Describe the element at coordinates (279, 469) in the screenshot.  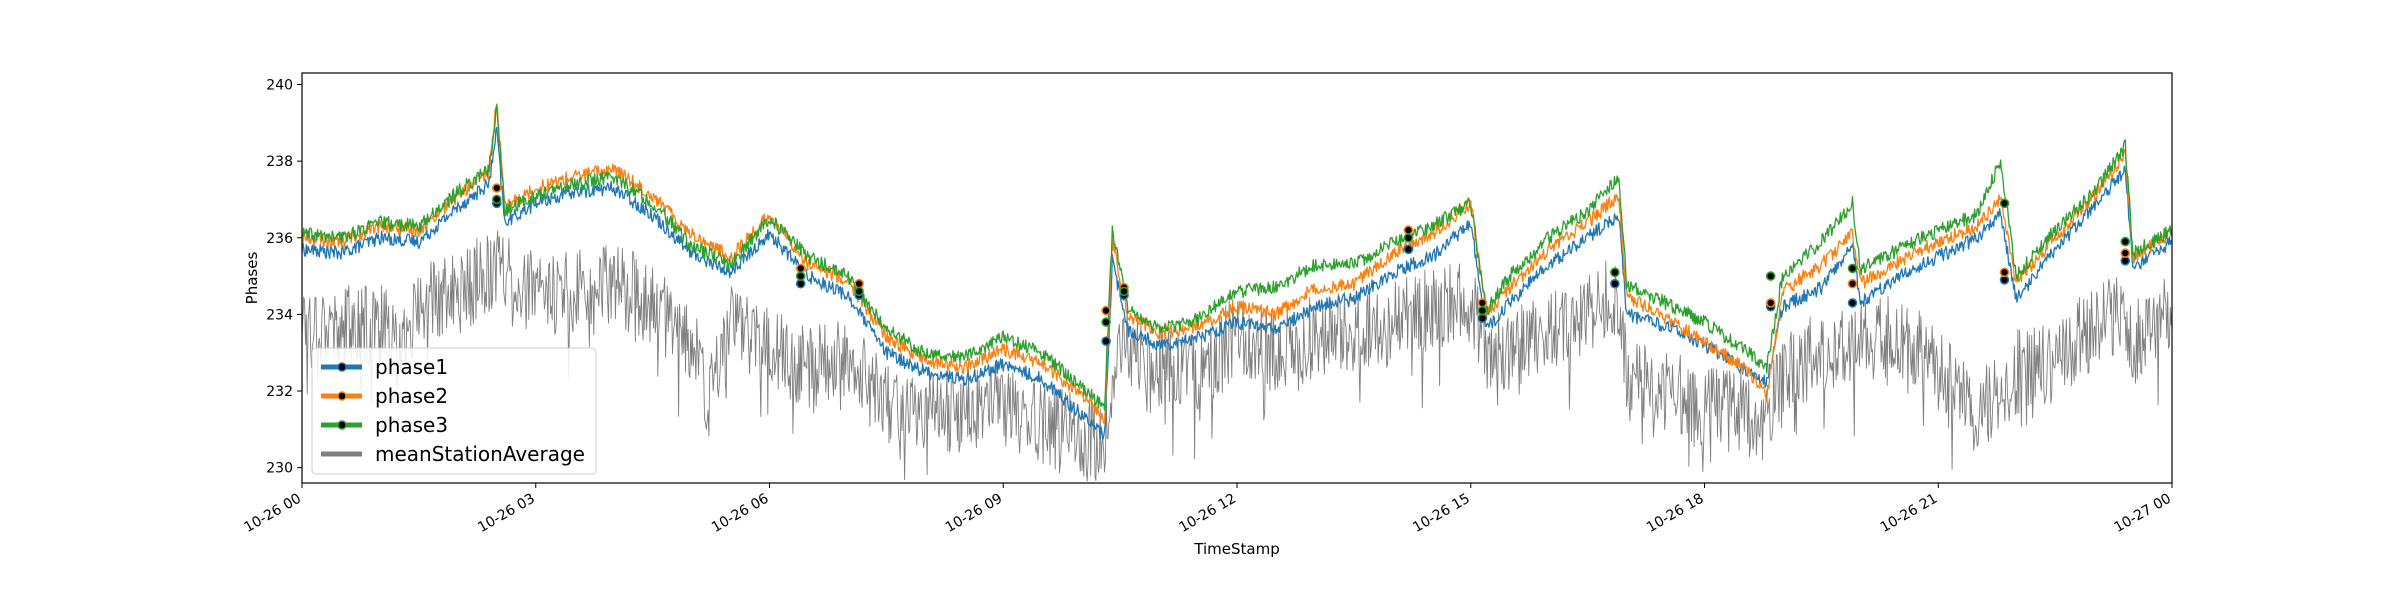
I see `y-tick-label-230: 230` at that location.